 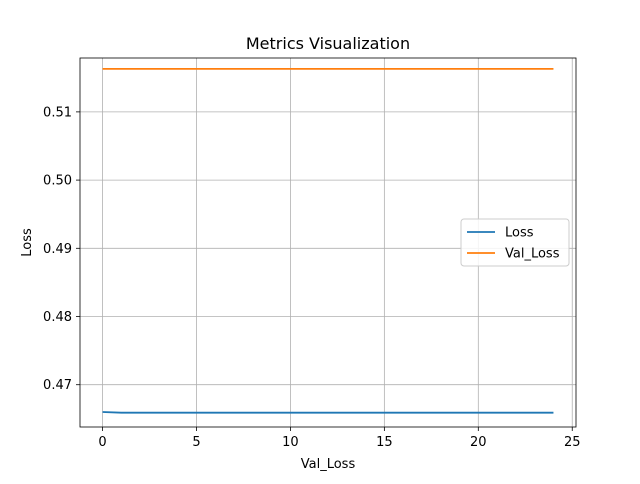 I want to click on x-tick-label: 0, so click(x=102, y=442).